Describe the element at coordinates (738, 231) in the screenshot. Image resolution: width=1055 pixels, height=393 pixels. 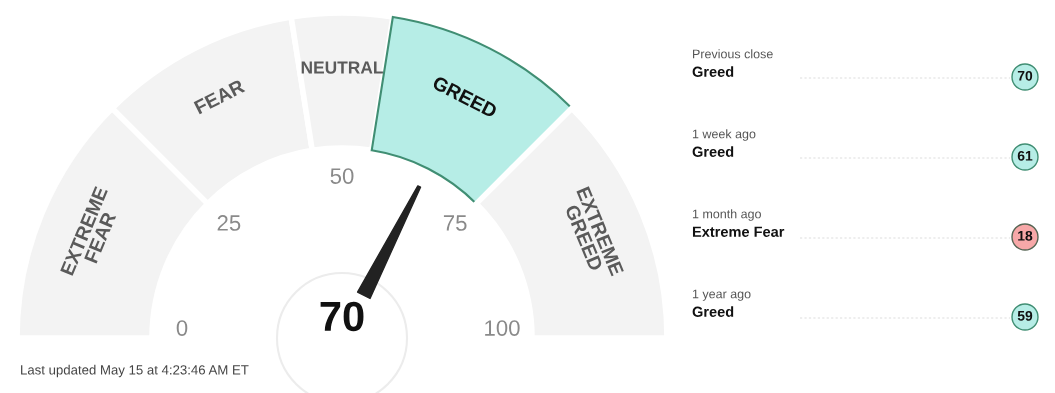
I see `text: Extreme Fear` at that location.